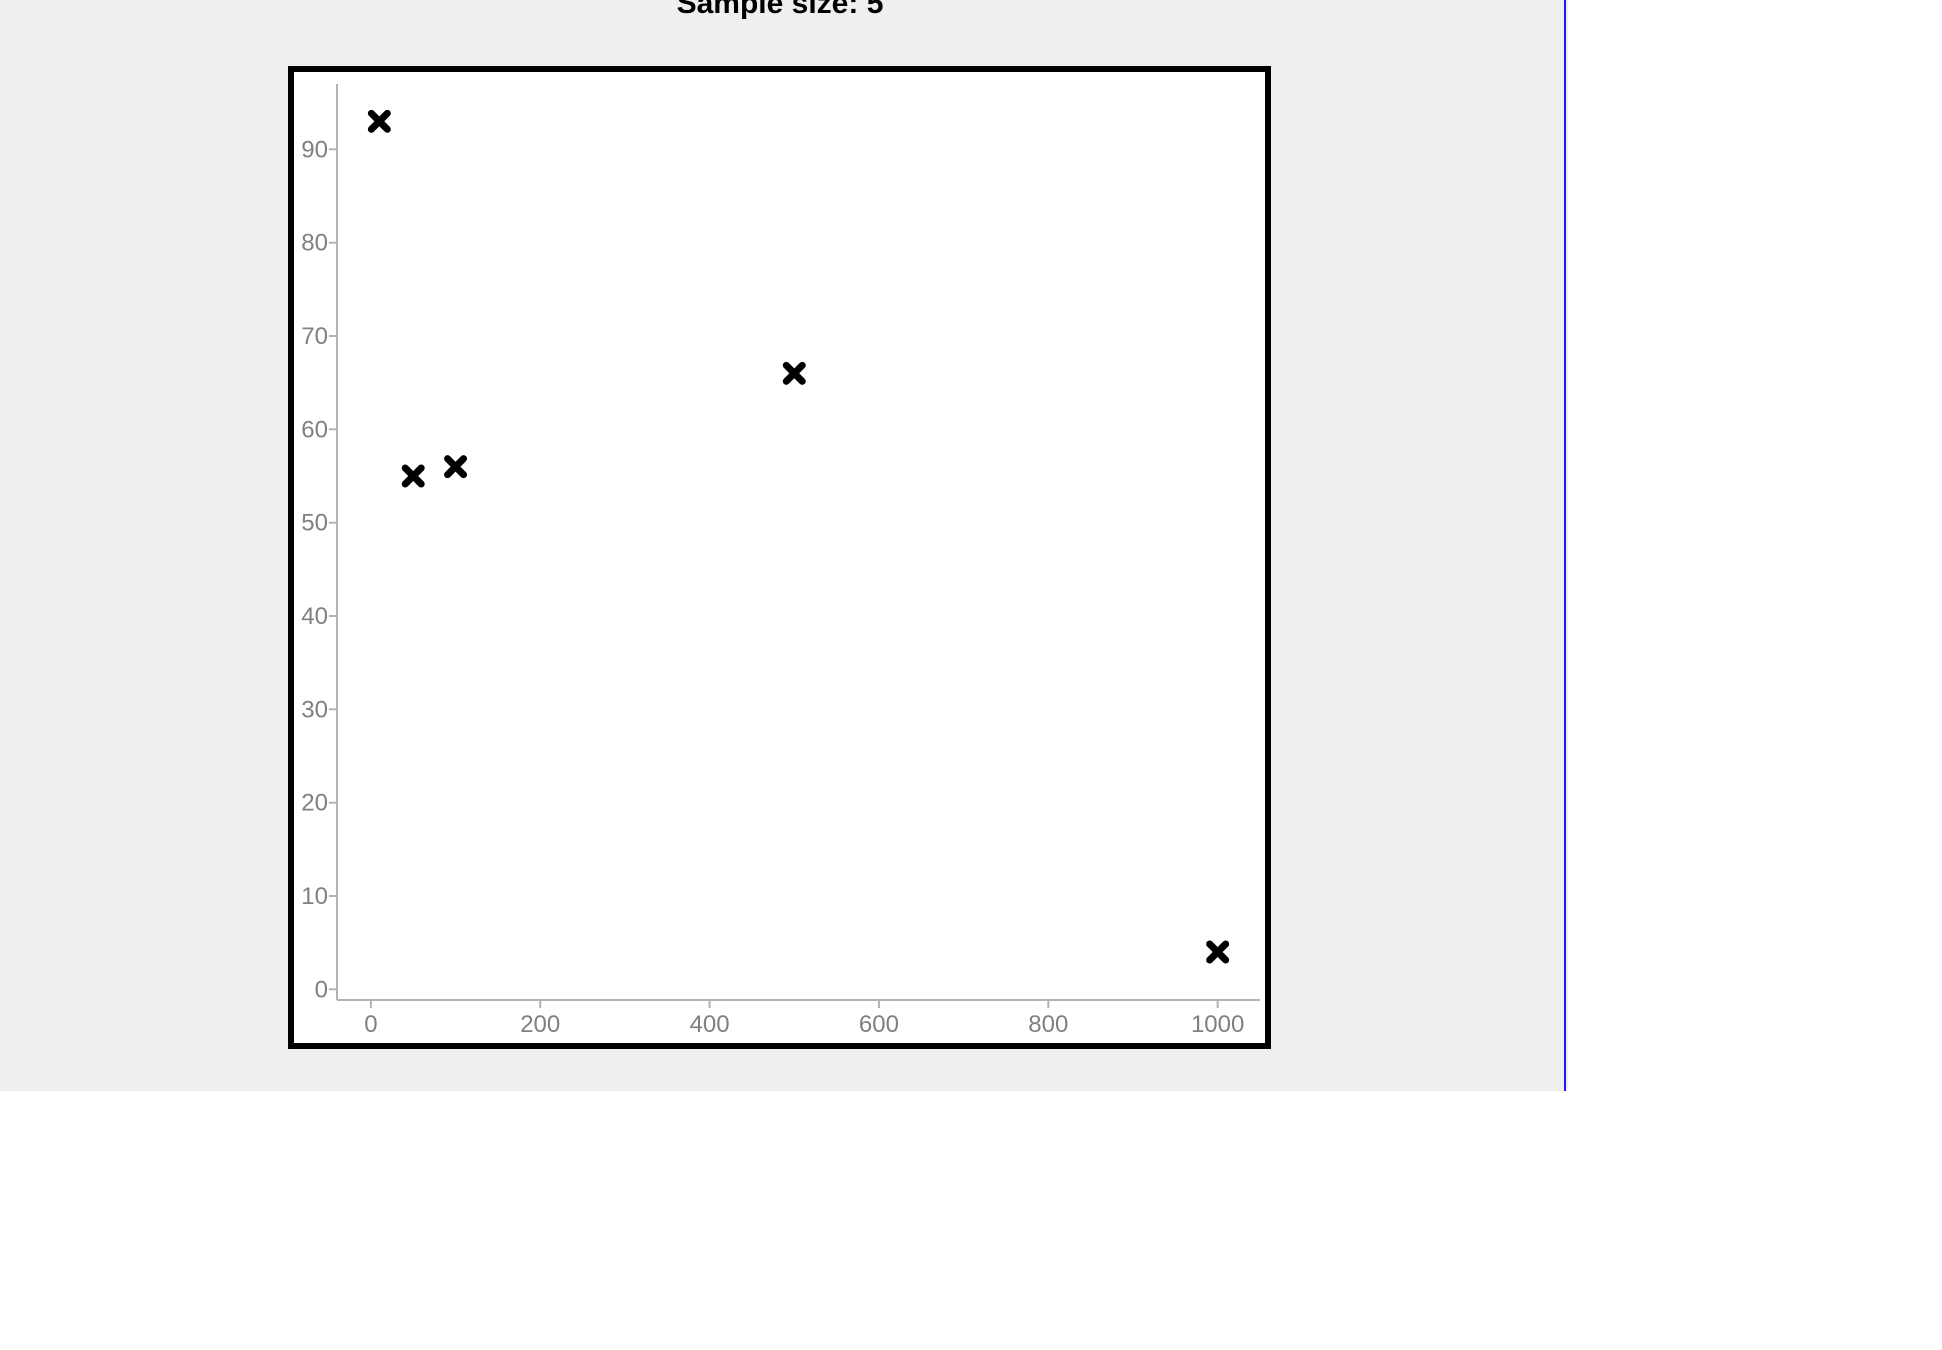 This screenshot has width=1942, height=1350. What do you see at coordinates (1217, 1024) in the screenshot?
I see `x-tick-label: 1000` at bounding box center [1217, 1024].